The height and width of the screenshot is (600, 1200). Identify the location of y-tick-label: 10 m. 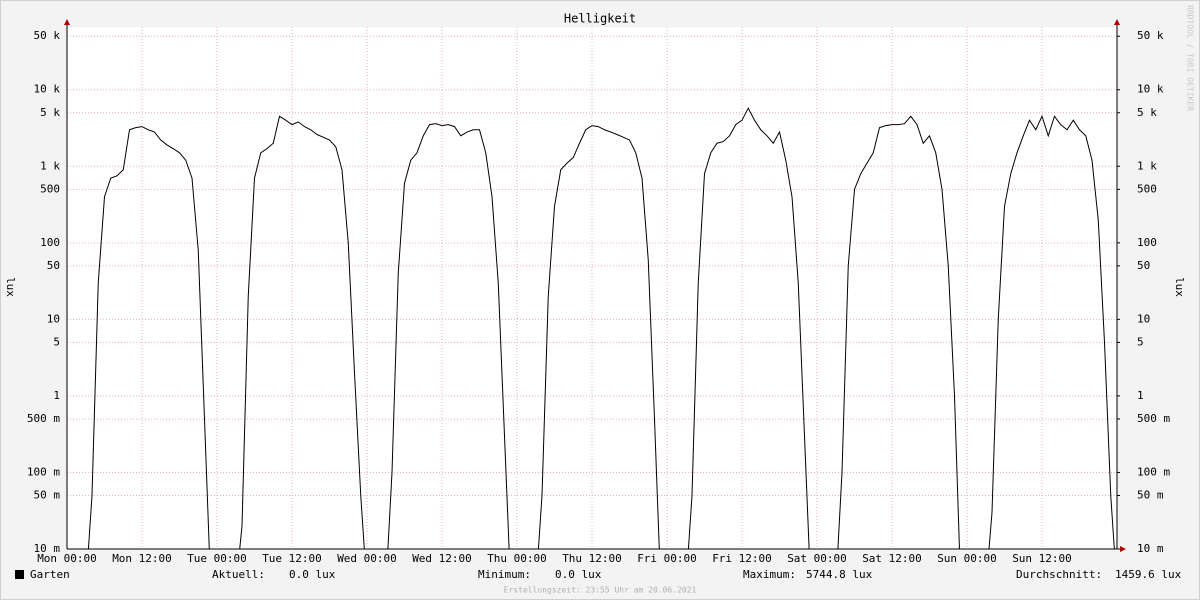
(47, 548).